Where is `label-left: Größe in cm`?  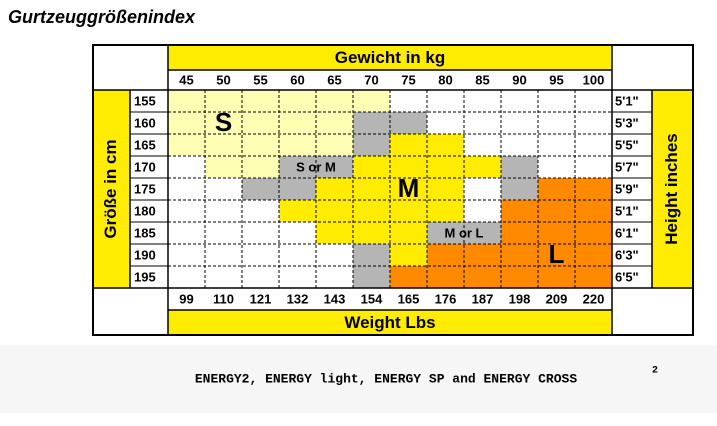 label-left: Größe in cm is located at coordinates (110, 188).